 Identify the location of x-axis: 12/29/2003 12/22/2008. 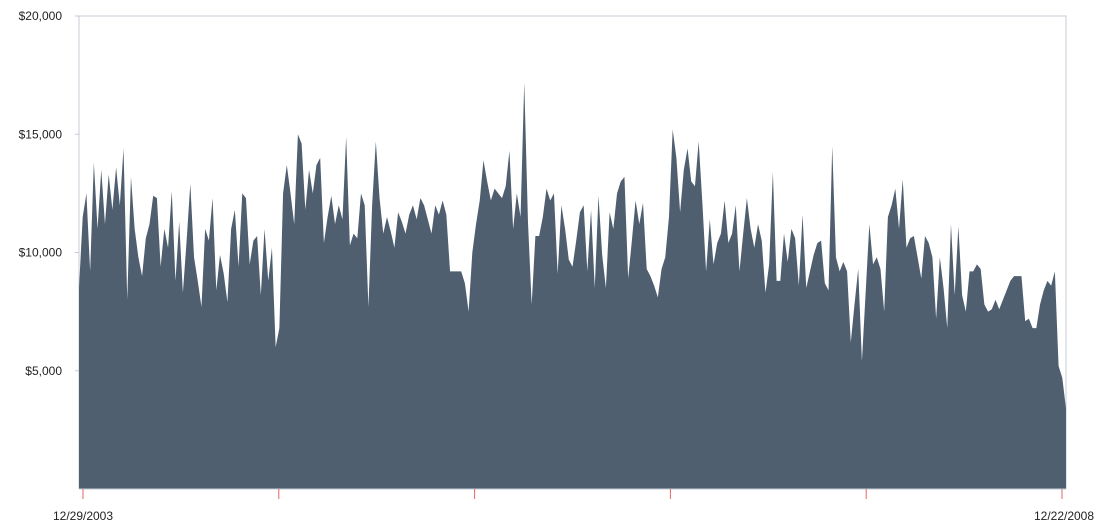
(573, 505).